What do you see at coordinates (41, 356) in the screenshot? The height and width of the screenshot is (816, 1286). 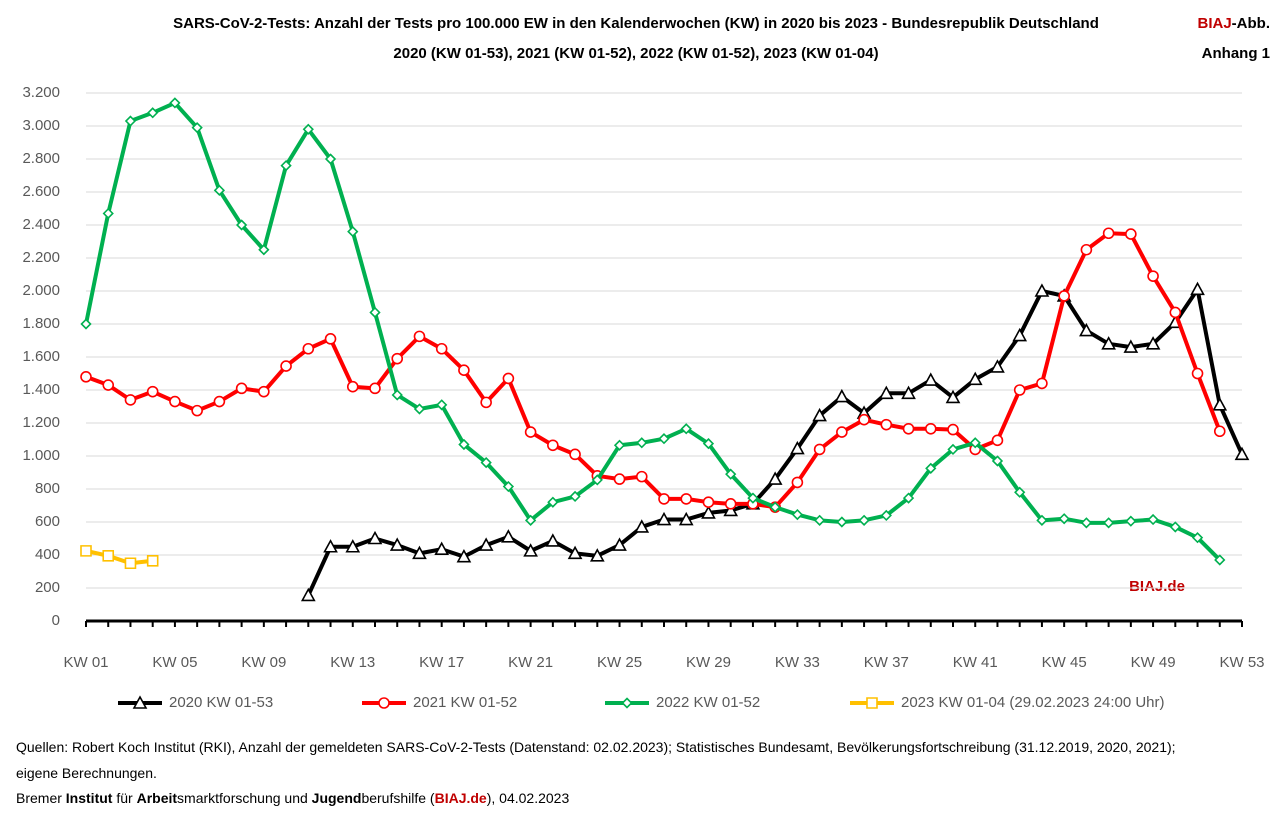 I see `y-tick-label: 1.600` at bounding box center [41, 356].